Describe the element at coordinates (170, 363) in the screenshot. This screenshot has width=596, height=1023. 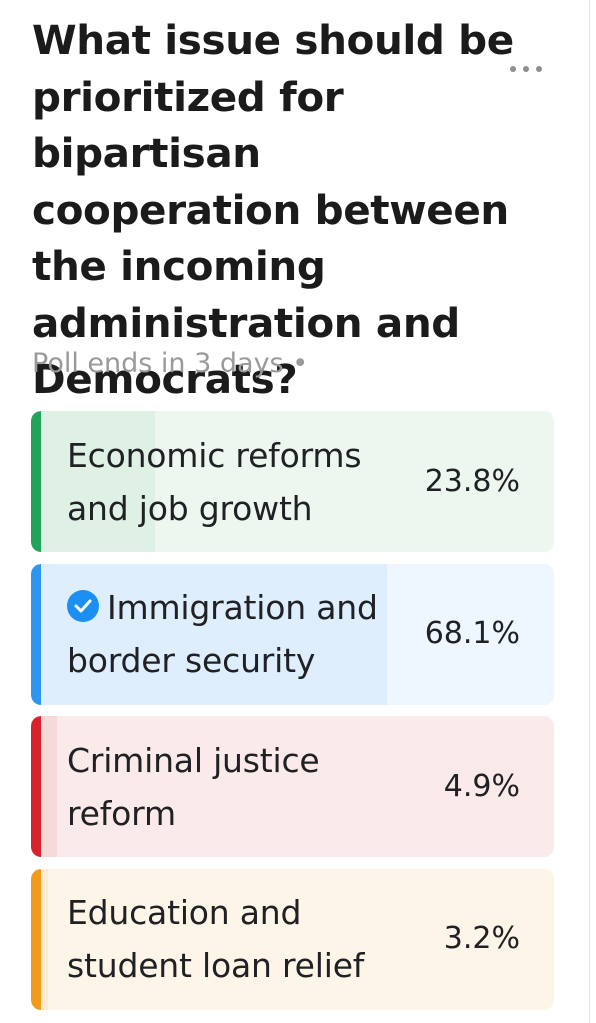
I see `poll-status: Poll ends in 3 days •` at that location.